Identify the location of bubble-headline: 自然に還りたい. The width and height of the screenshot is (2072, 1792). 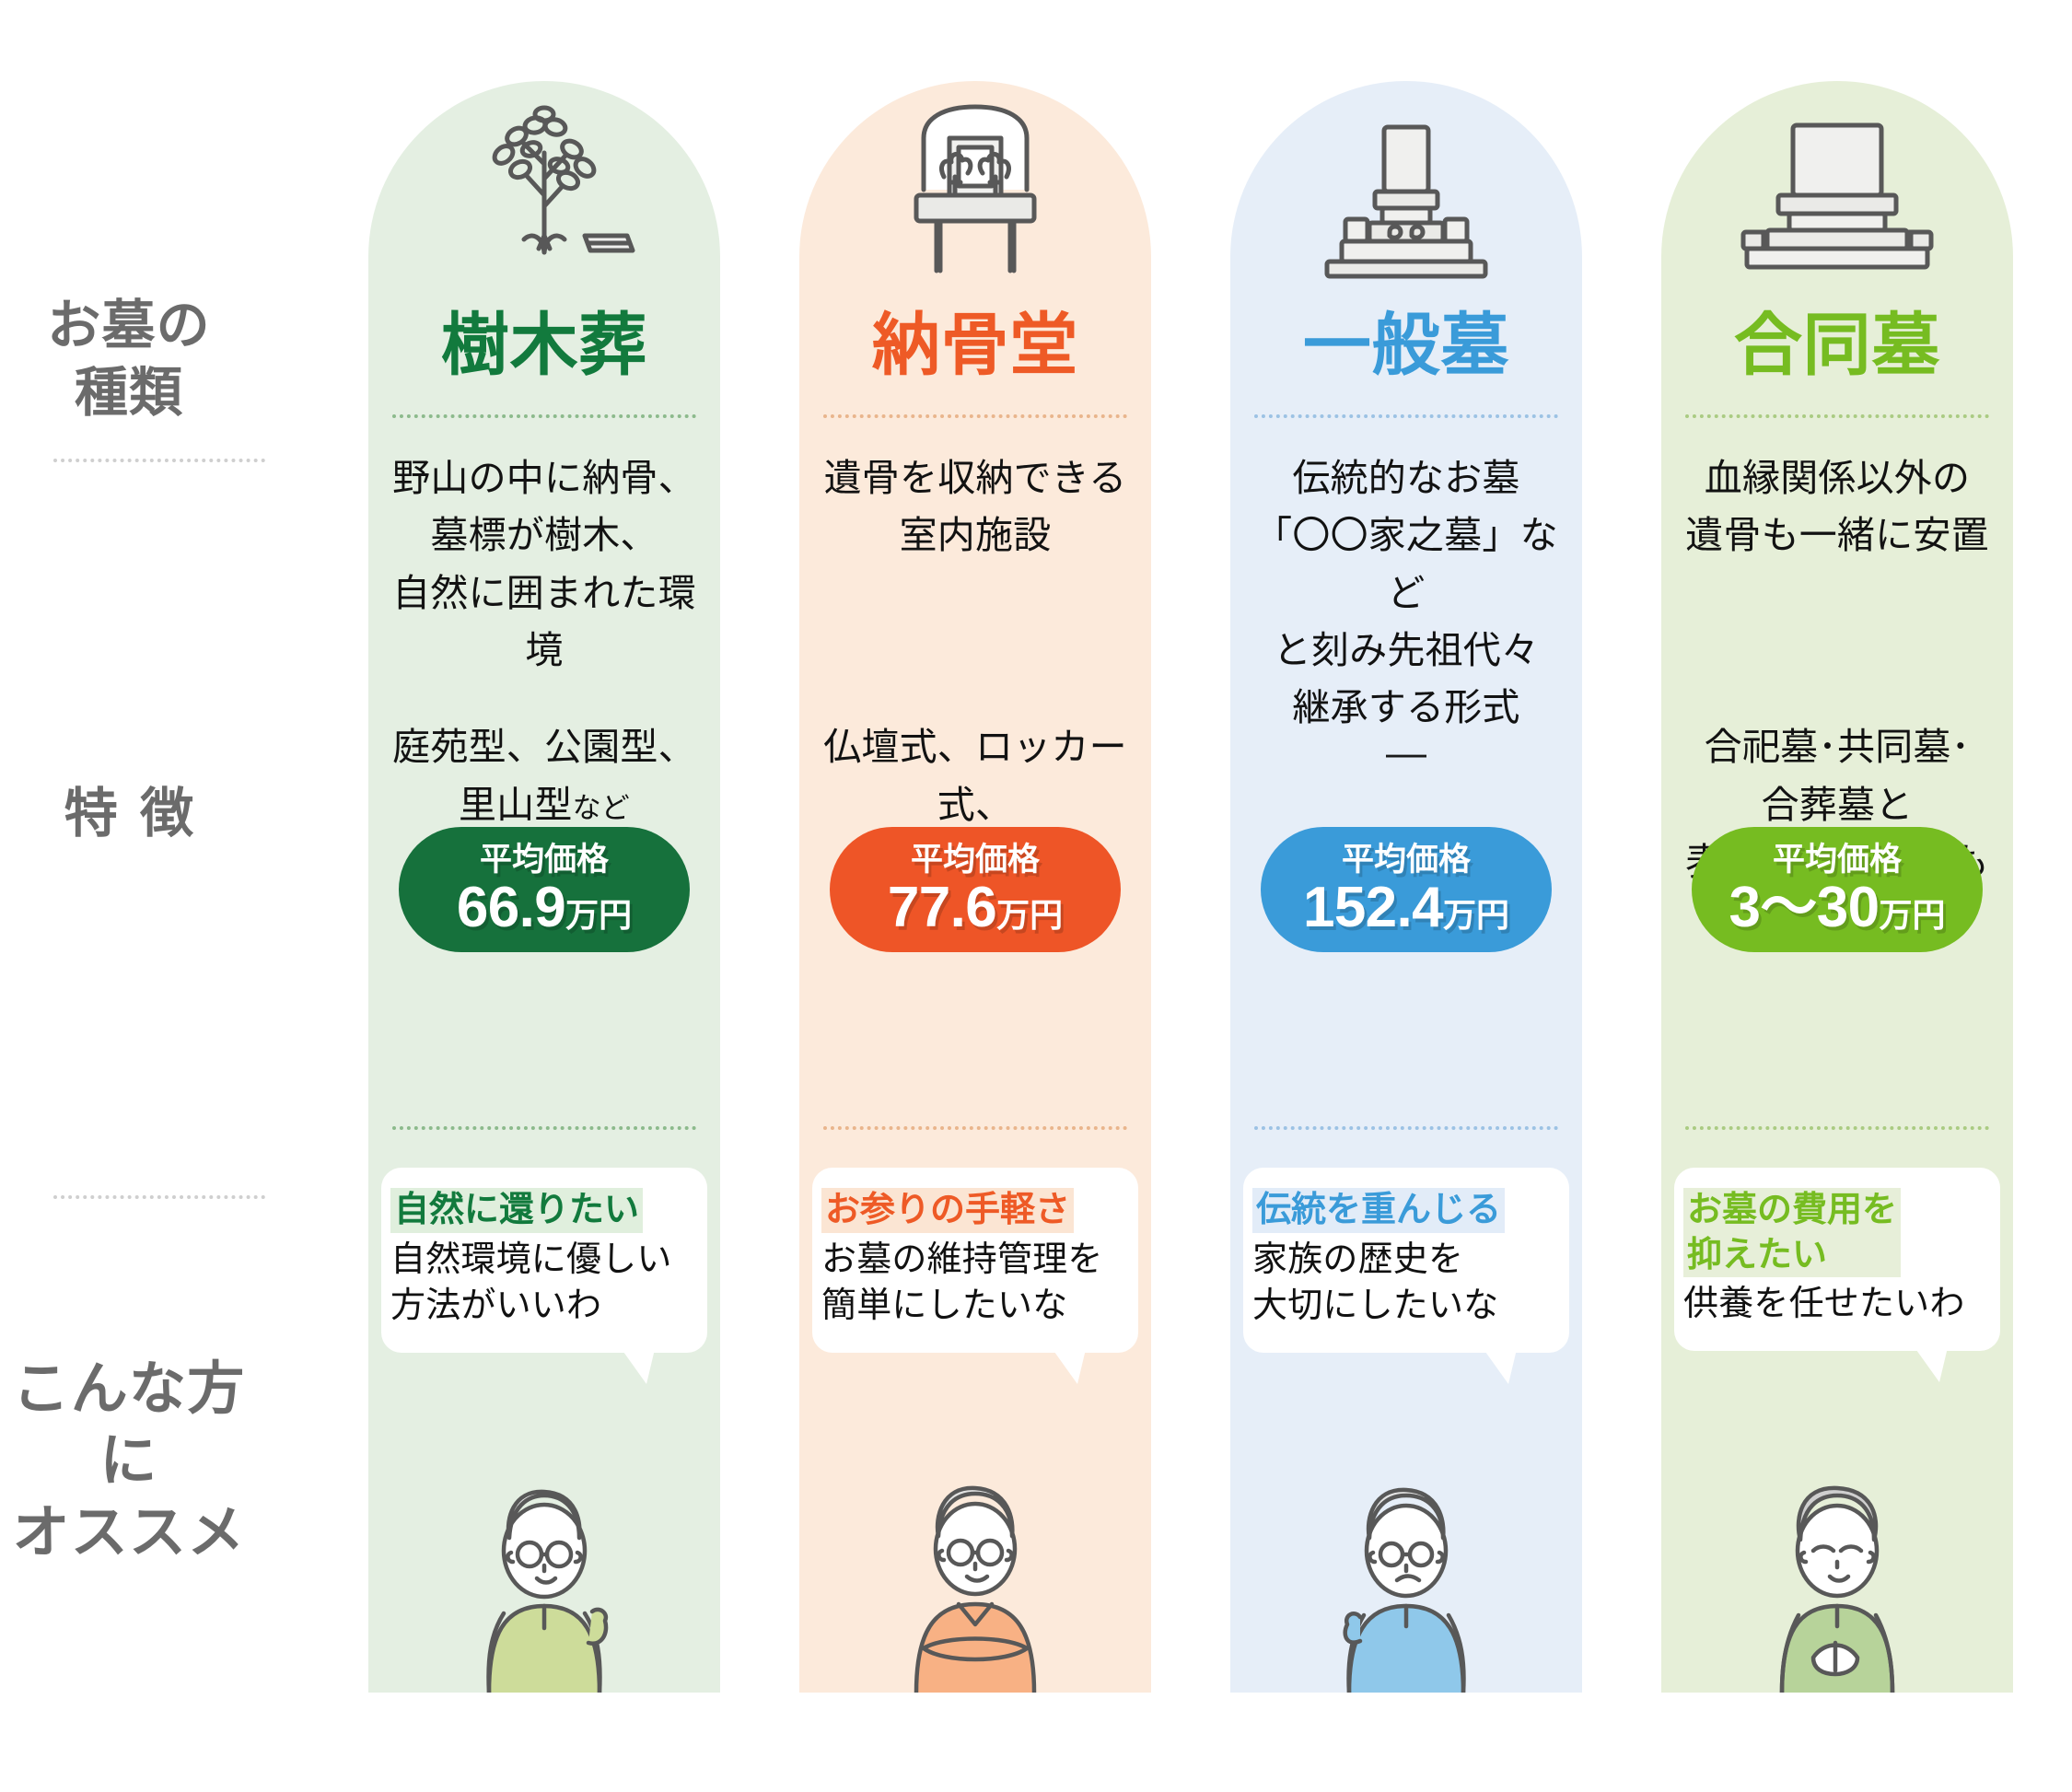
(517, 1210).